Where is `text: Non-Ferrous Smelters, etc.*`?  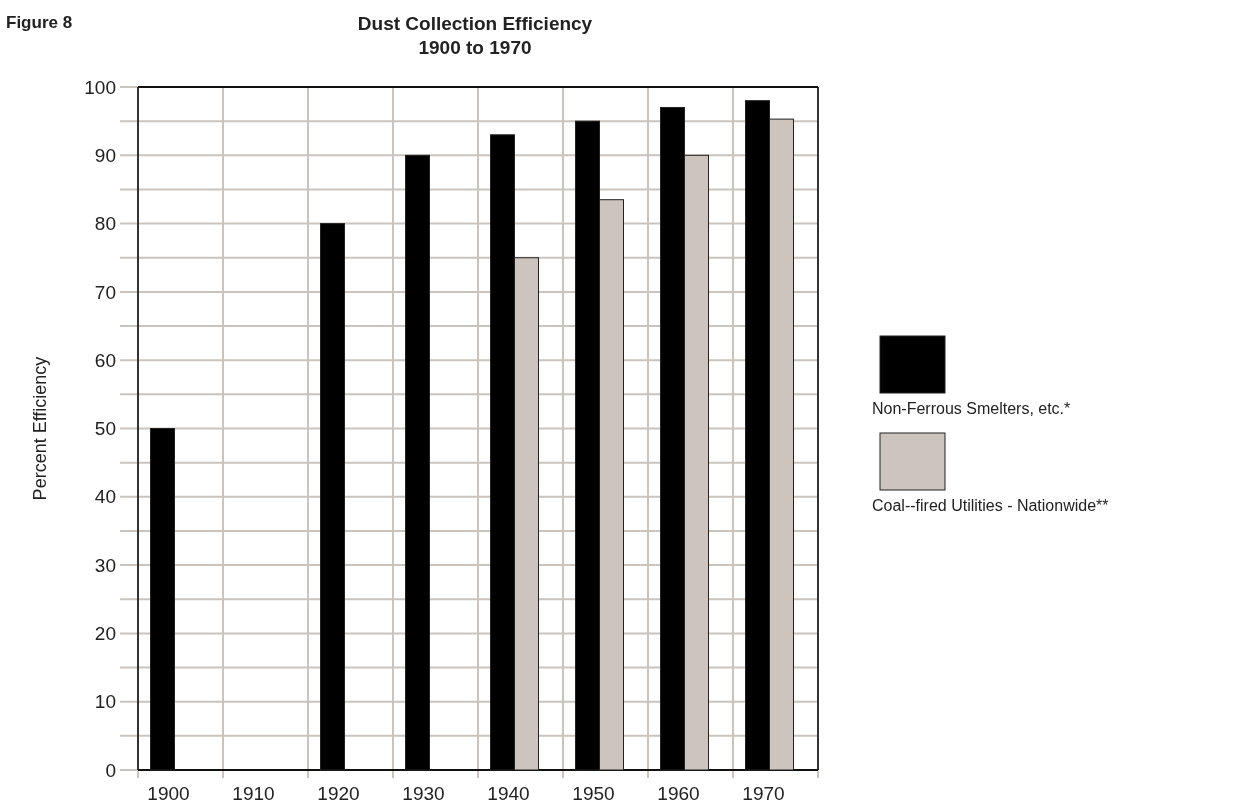 text: Non-Ferrous Smelters, etc.* is located at coordinates (971, 408).